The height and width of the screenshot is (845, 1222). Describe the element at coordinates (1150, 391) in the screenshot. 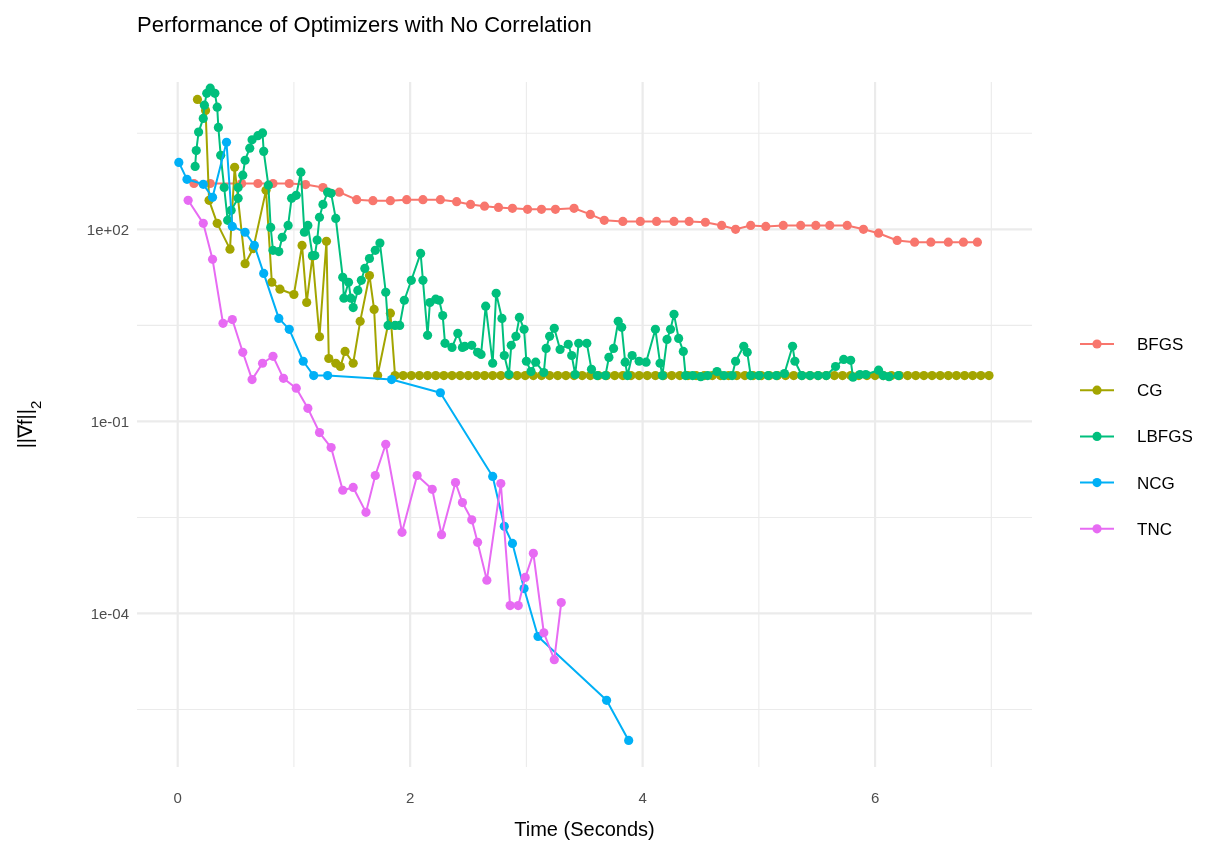

I see `legend-label: CG` at that location.